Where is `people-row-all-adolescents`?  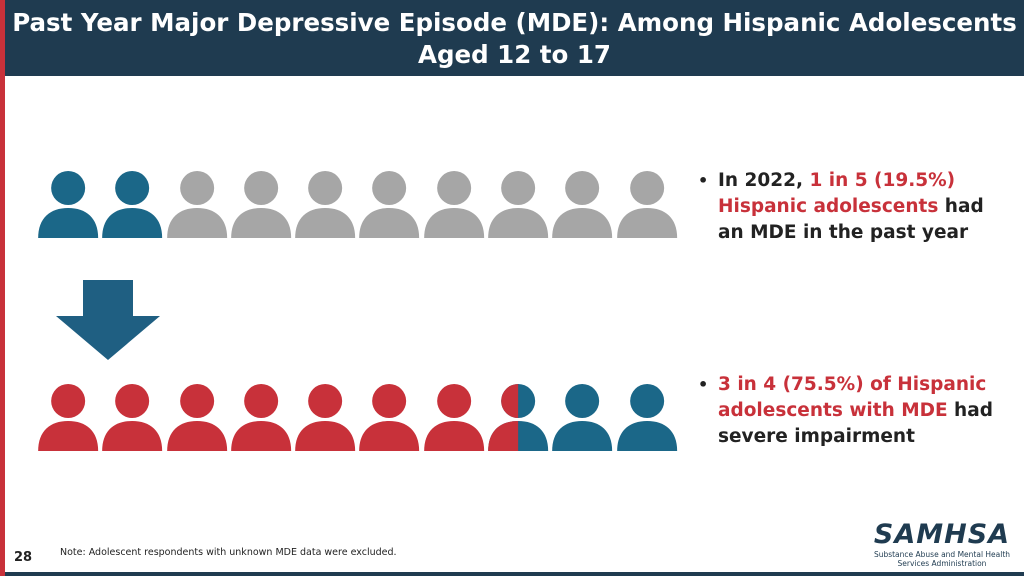
people-row-all-adolescents is located at coordinates (357, 204).